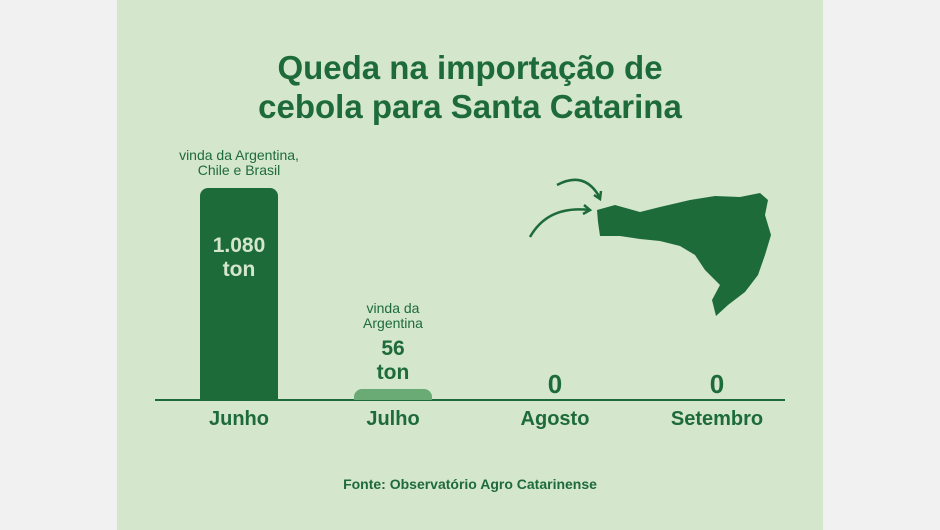 The height and width of the screenshot is (530, 940). What do you see at coordinates (470, 484) in the screenshot?
I see `source: Fonte: Observatório Agro Catarinense` at bounding box center [470, 484].